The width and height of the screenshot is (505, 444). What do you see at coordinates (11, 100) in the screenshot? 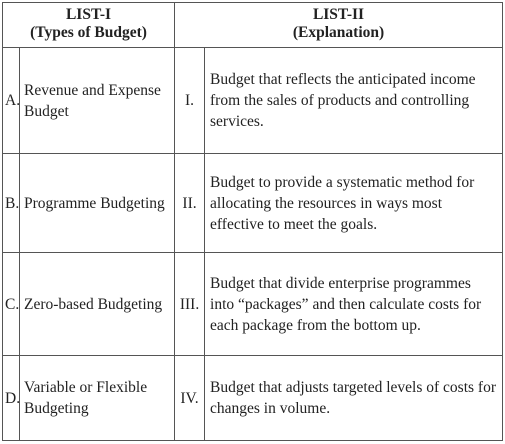
I see `row-letter: A.` at bounding box center [11, 100].